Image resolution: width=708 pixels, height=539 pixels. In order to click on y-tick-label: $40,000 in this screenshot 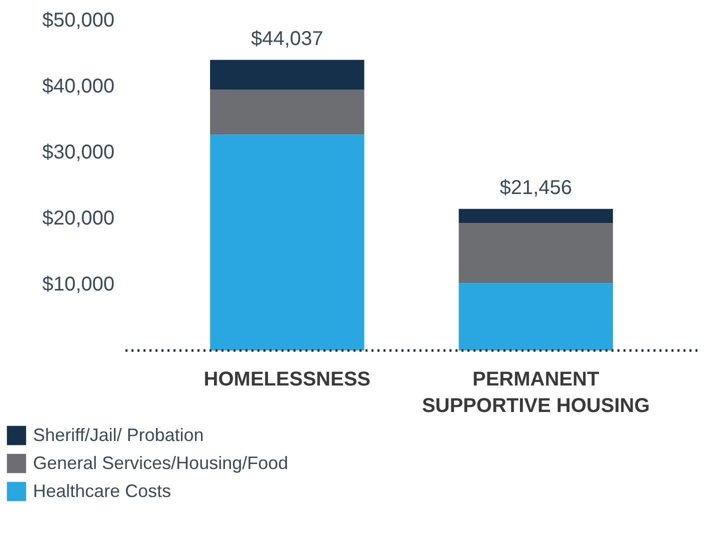, I will do `click(78, 87)`.